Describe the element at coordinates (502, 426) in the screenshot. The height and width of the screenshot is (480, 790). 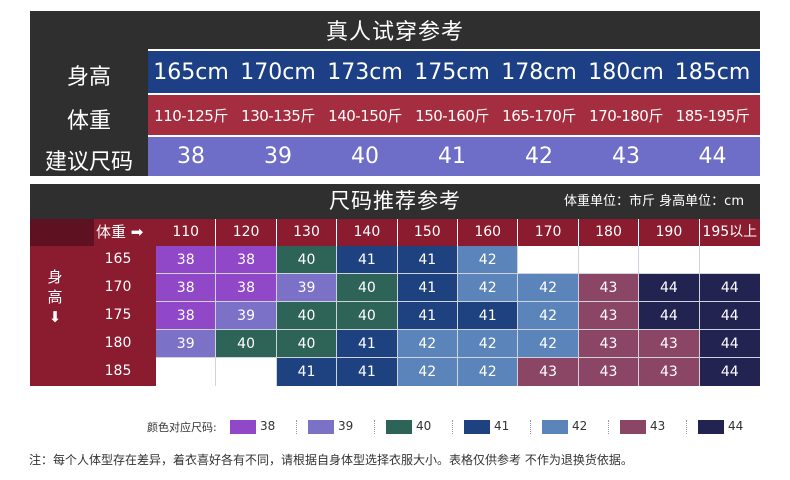
I see `legend-size-label: 41` at that location.